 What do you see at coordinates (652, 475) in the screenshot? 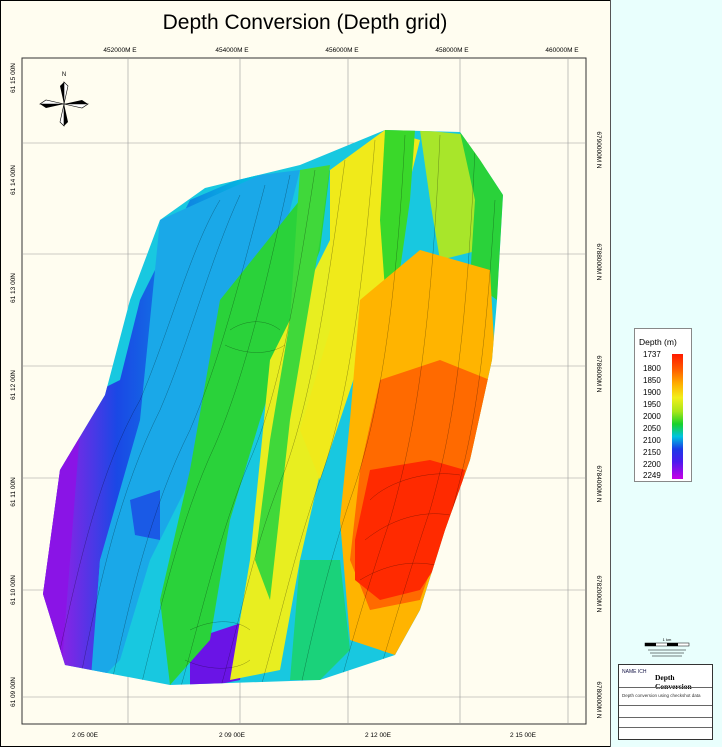
I see `legend-label: 2249` at bounding box center [652, 475].